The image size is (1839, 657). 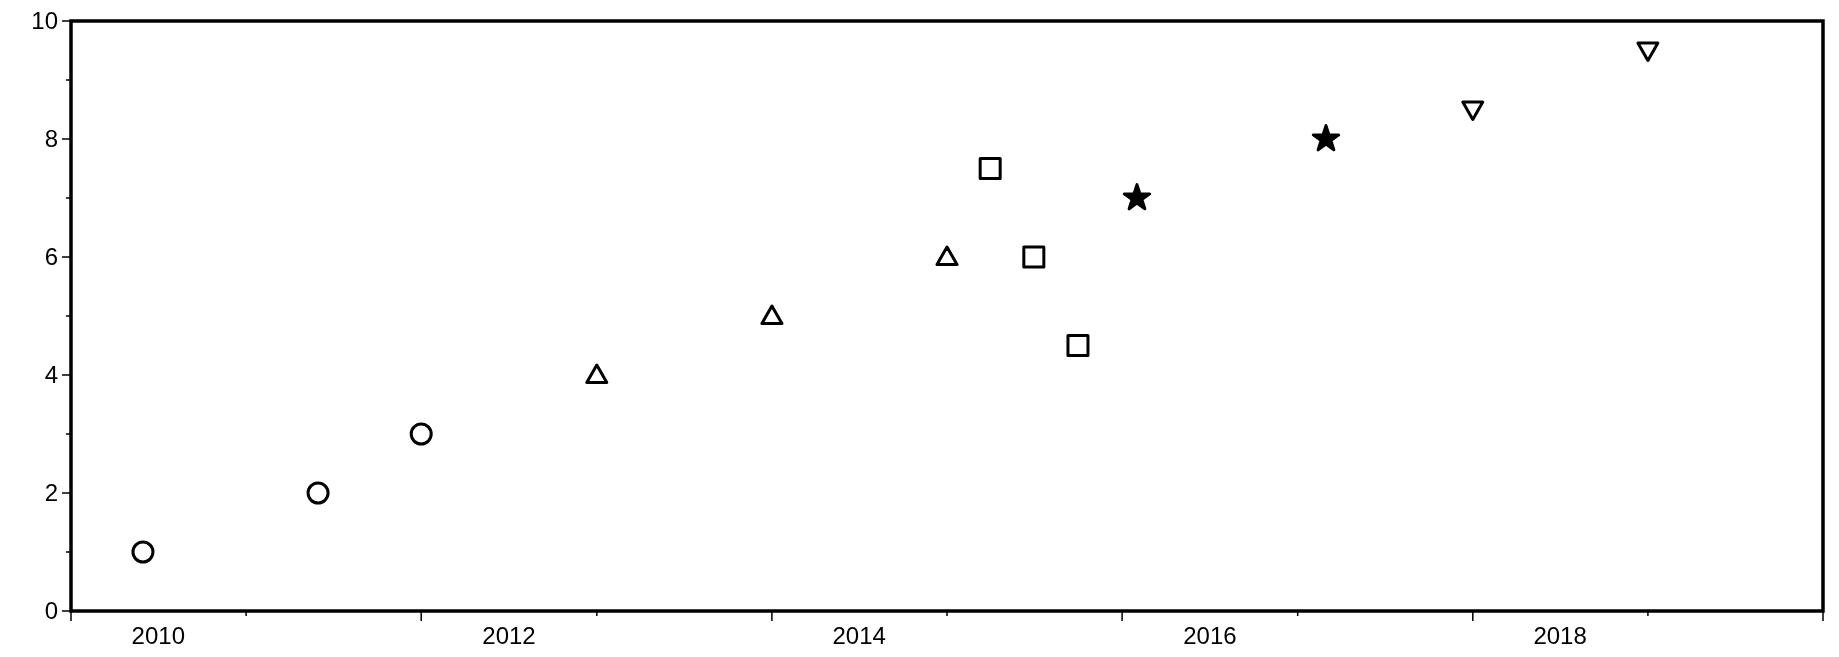 I want to click on x-tick-label: 2010, so click(x=158, y=635).